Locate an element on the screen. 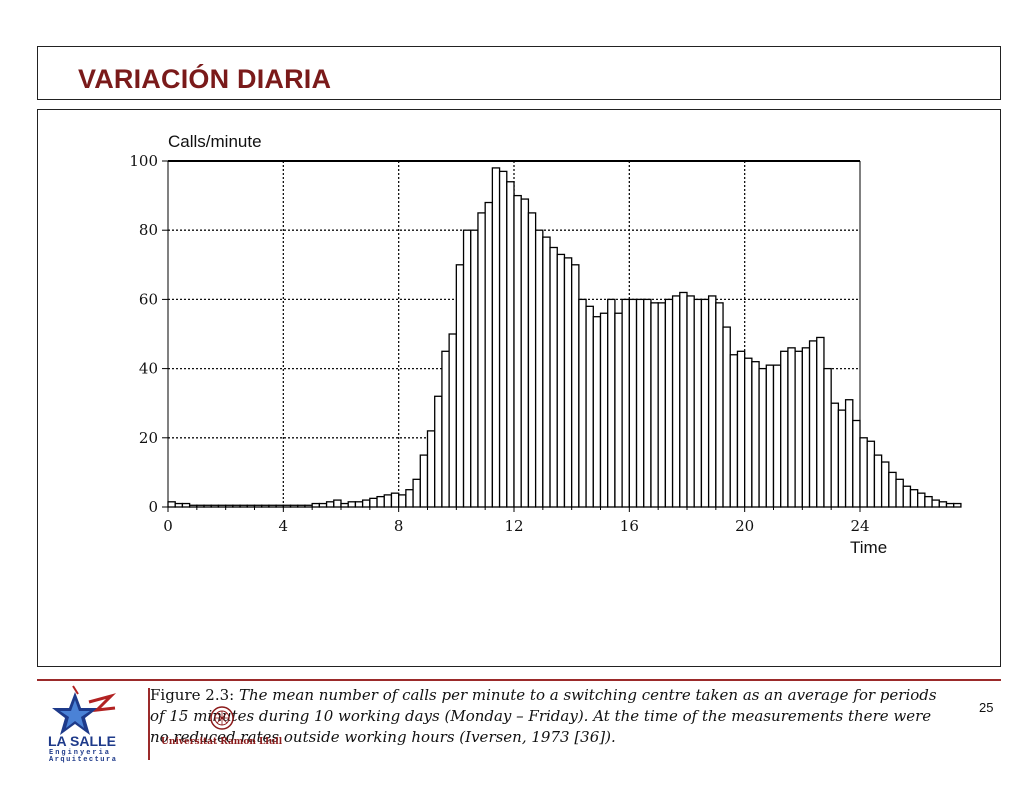 Image resolution: width=1024 pixels, height=787 pixels. page-number: 25 is located at coordinates (986, 707).